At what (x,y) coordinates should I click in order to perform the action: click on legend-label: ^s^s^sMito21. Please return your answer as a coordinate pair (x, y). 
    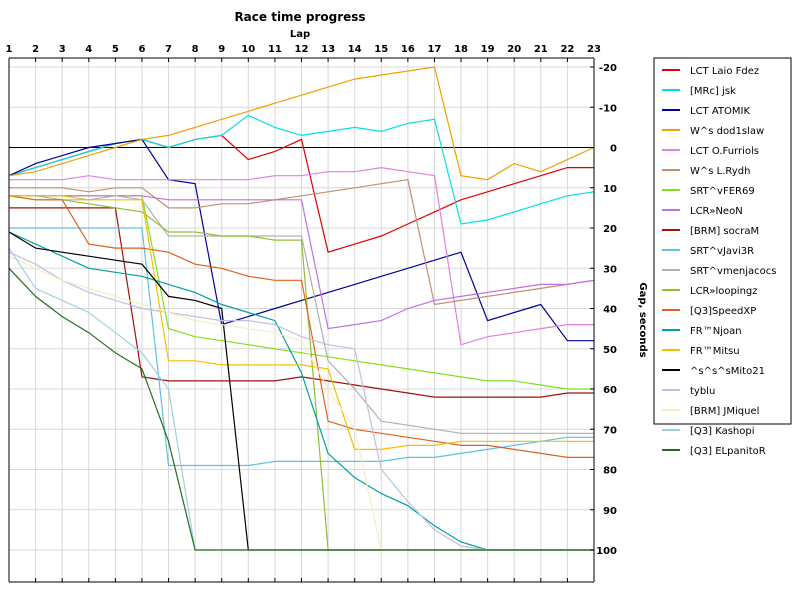
    Looking at the image, I should click on (727, 371).